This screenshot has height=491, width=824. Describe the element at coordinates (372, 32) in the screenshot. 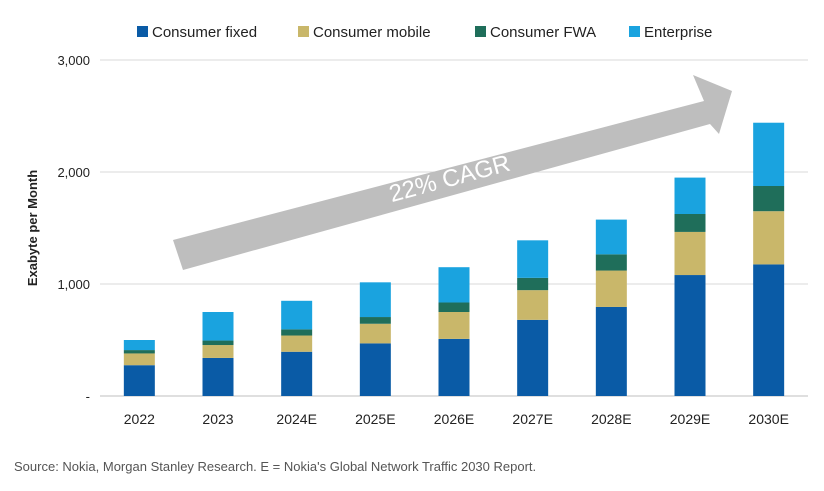

I see `legend-label: Consumer mobile` at that location.